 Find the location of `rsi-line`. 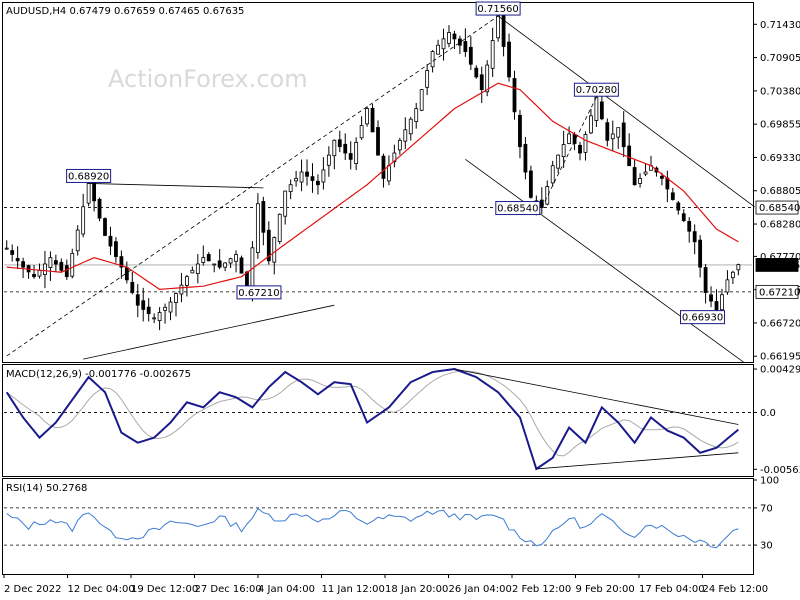

rsi-line is located at coordinates (372, 528).